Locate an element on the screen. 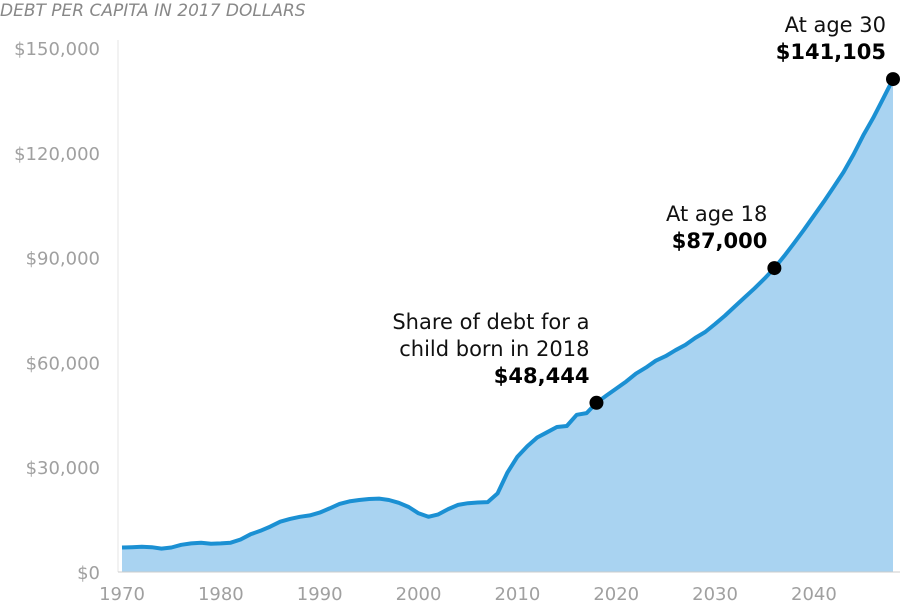 The image size is (910, 608). y-tick-label: $60,000 is located at coordinates (63, 363).